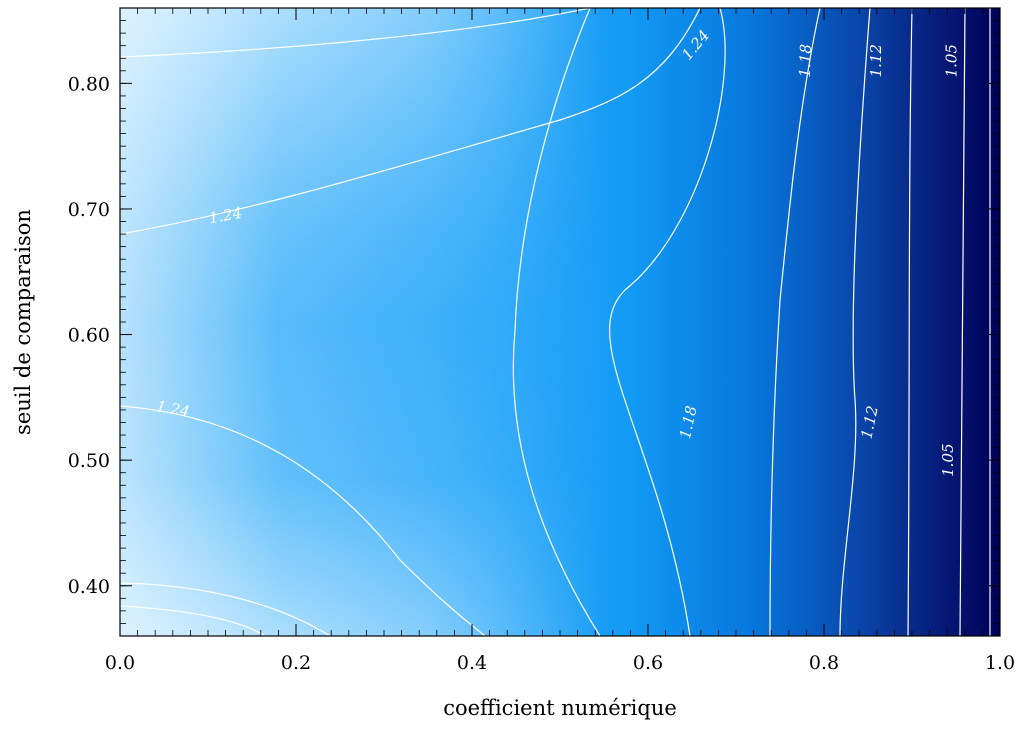 Image resolution: width=1021 pixels, height=732 pixels. Describe the element at coordinates (296, 663) in the screenshot. I see `x-tick-label: 0.2` at that location.